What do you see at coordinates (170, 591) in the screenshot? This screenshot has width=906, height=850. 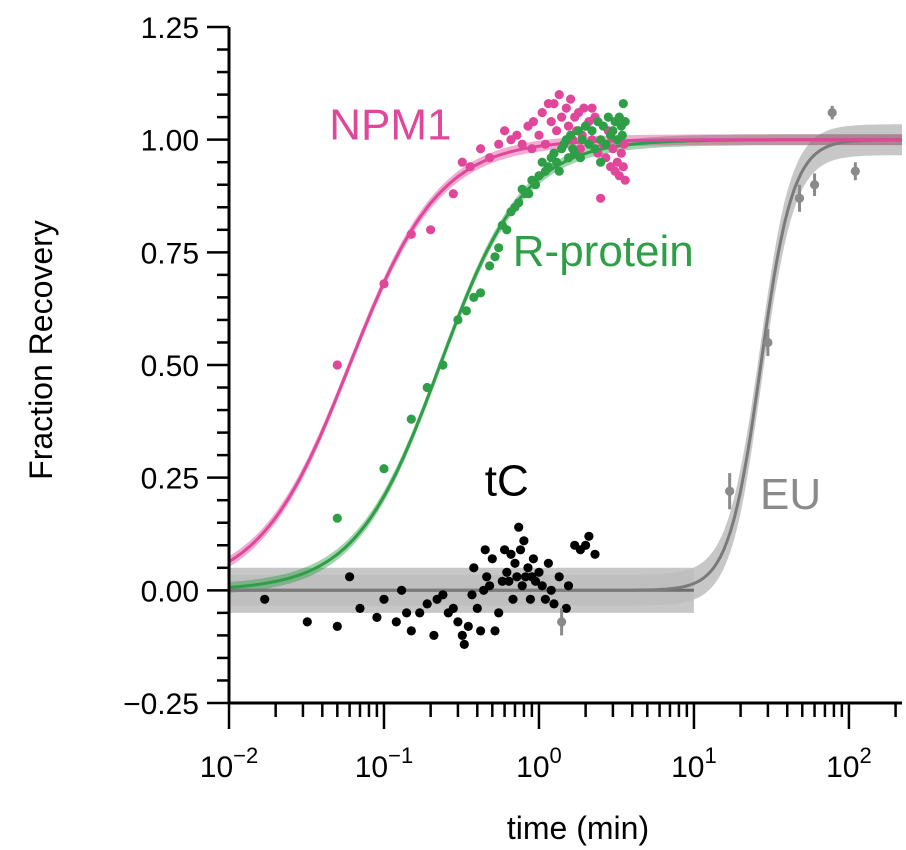 I see `y-tick-label: 0.00` at bounding box center [170, 591].